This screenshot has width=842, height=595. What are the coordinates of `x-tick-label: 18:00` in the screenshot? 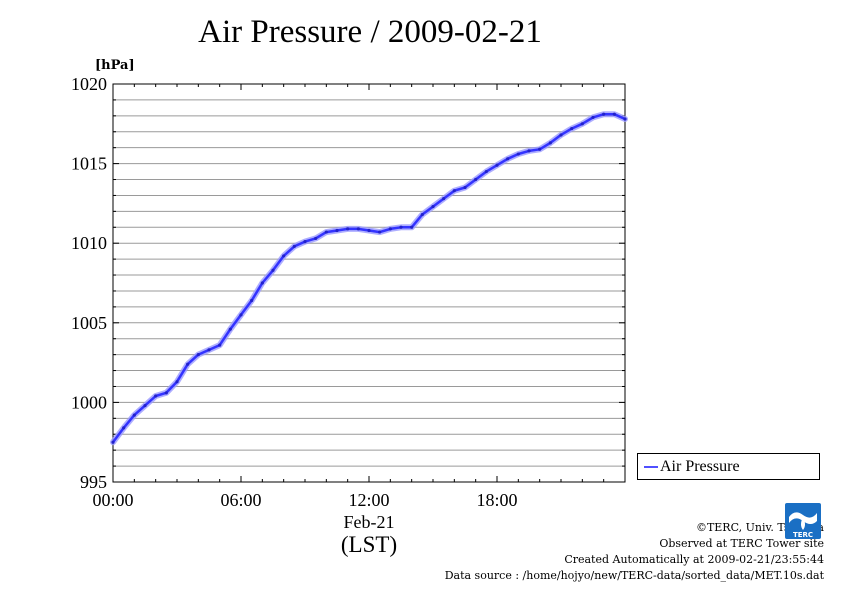 It's located at (496, 500).